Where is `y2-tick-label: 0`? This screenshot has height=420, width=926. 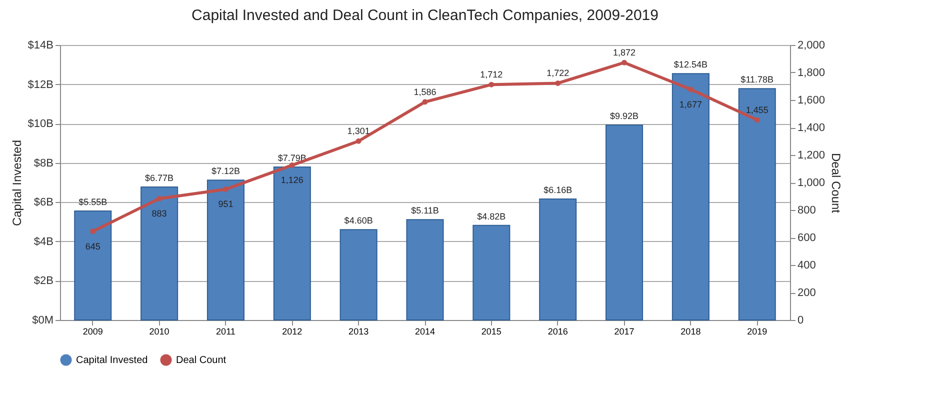
y2-tick-label: 0 is located at coordinates (801, 320).